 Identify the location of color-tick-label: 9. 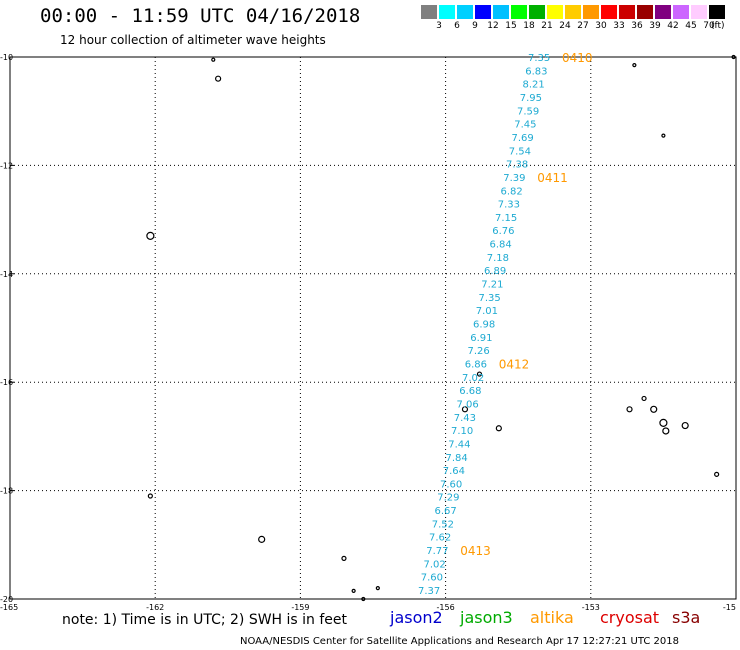
(475, 26).